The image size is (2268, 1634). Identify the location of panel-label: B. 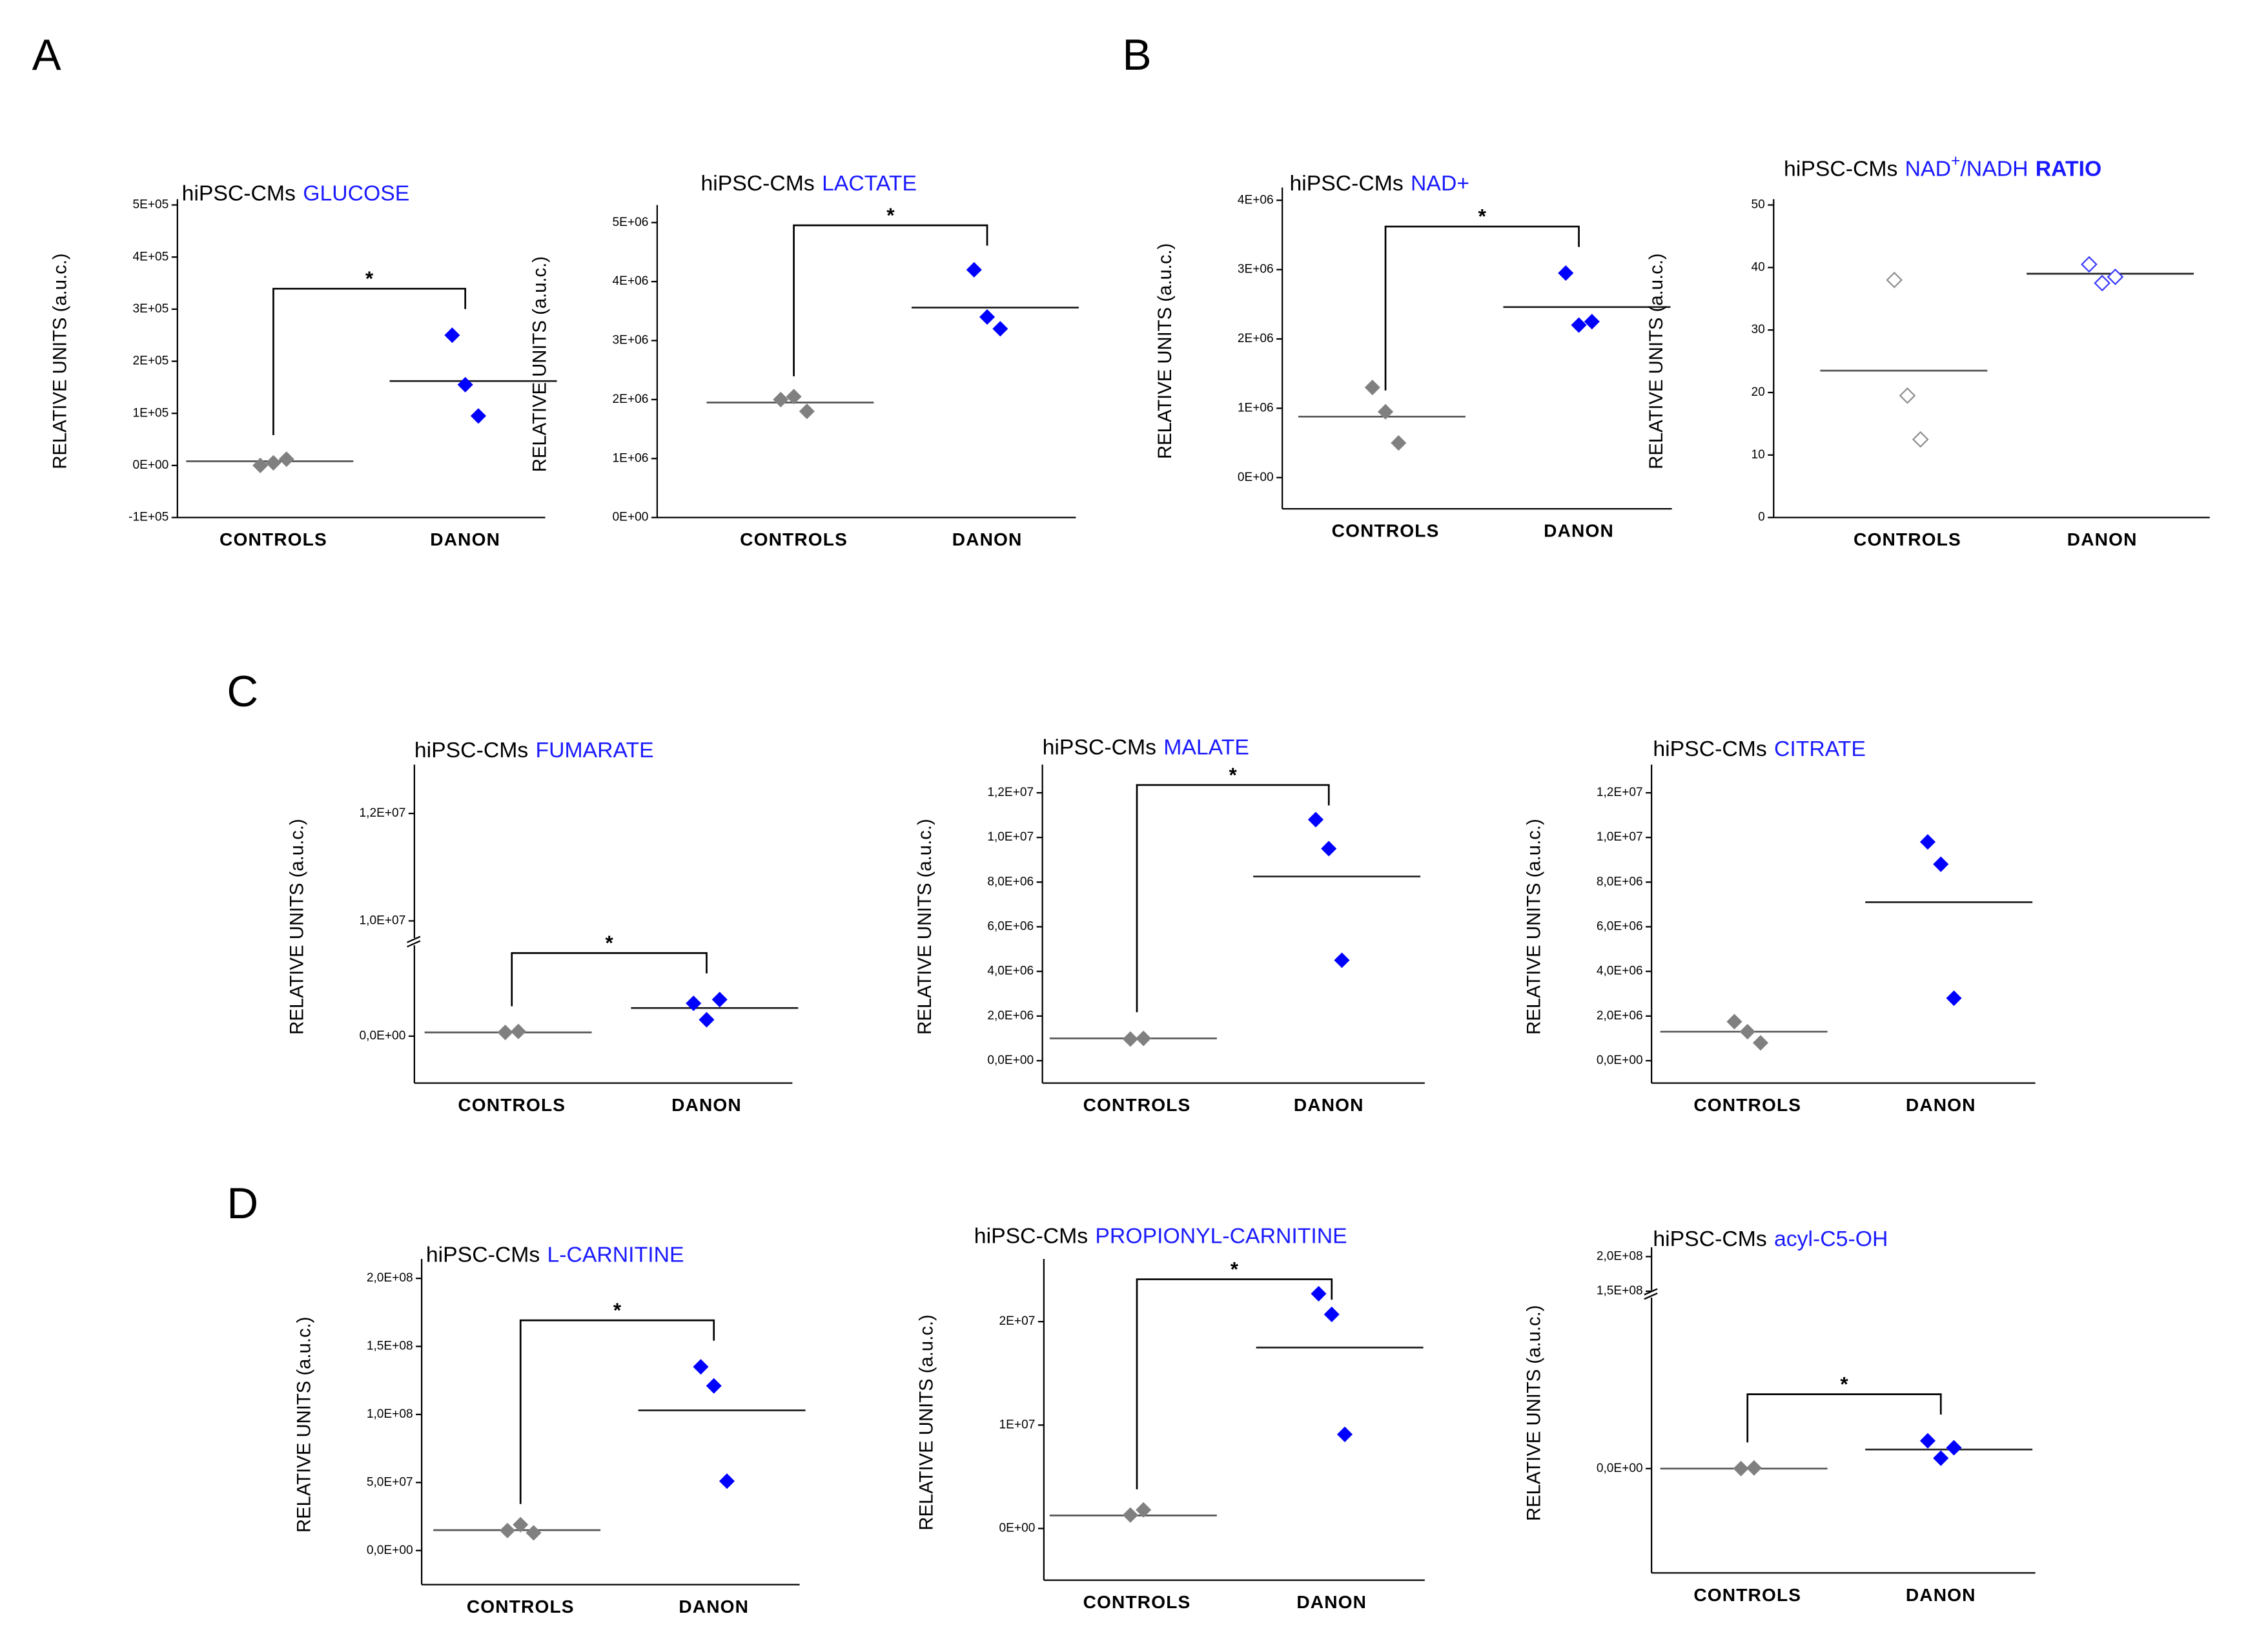
(1136, 55).